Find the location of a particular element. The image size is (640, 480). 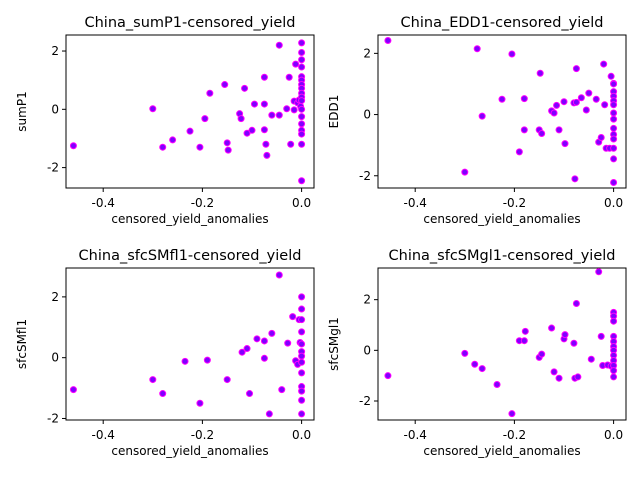

subplot-title: China_sfcSMfl1-censored_yield is located at coordinates (190, 256).